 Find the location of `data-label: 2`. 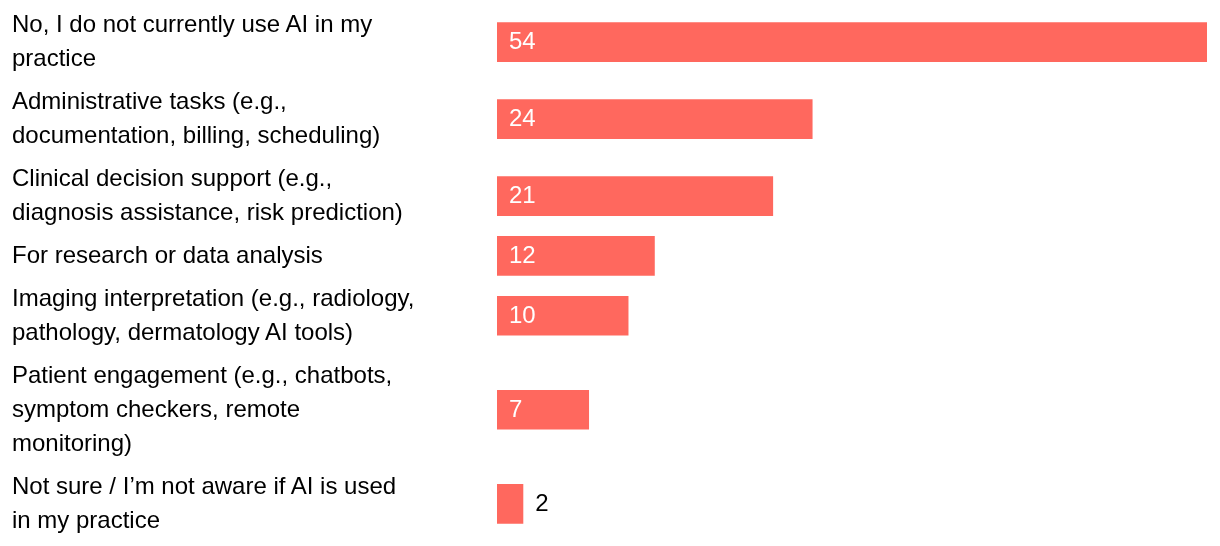

data-label: 2 is located at coordinates (542, 502).